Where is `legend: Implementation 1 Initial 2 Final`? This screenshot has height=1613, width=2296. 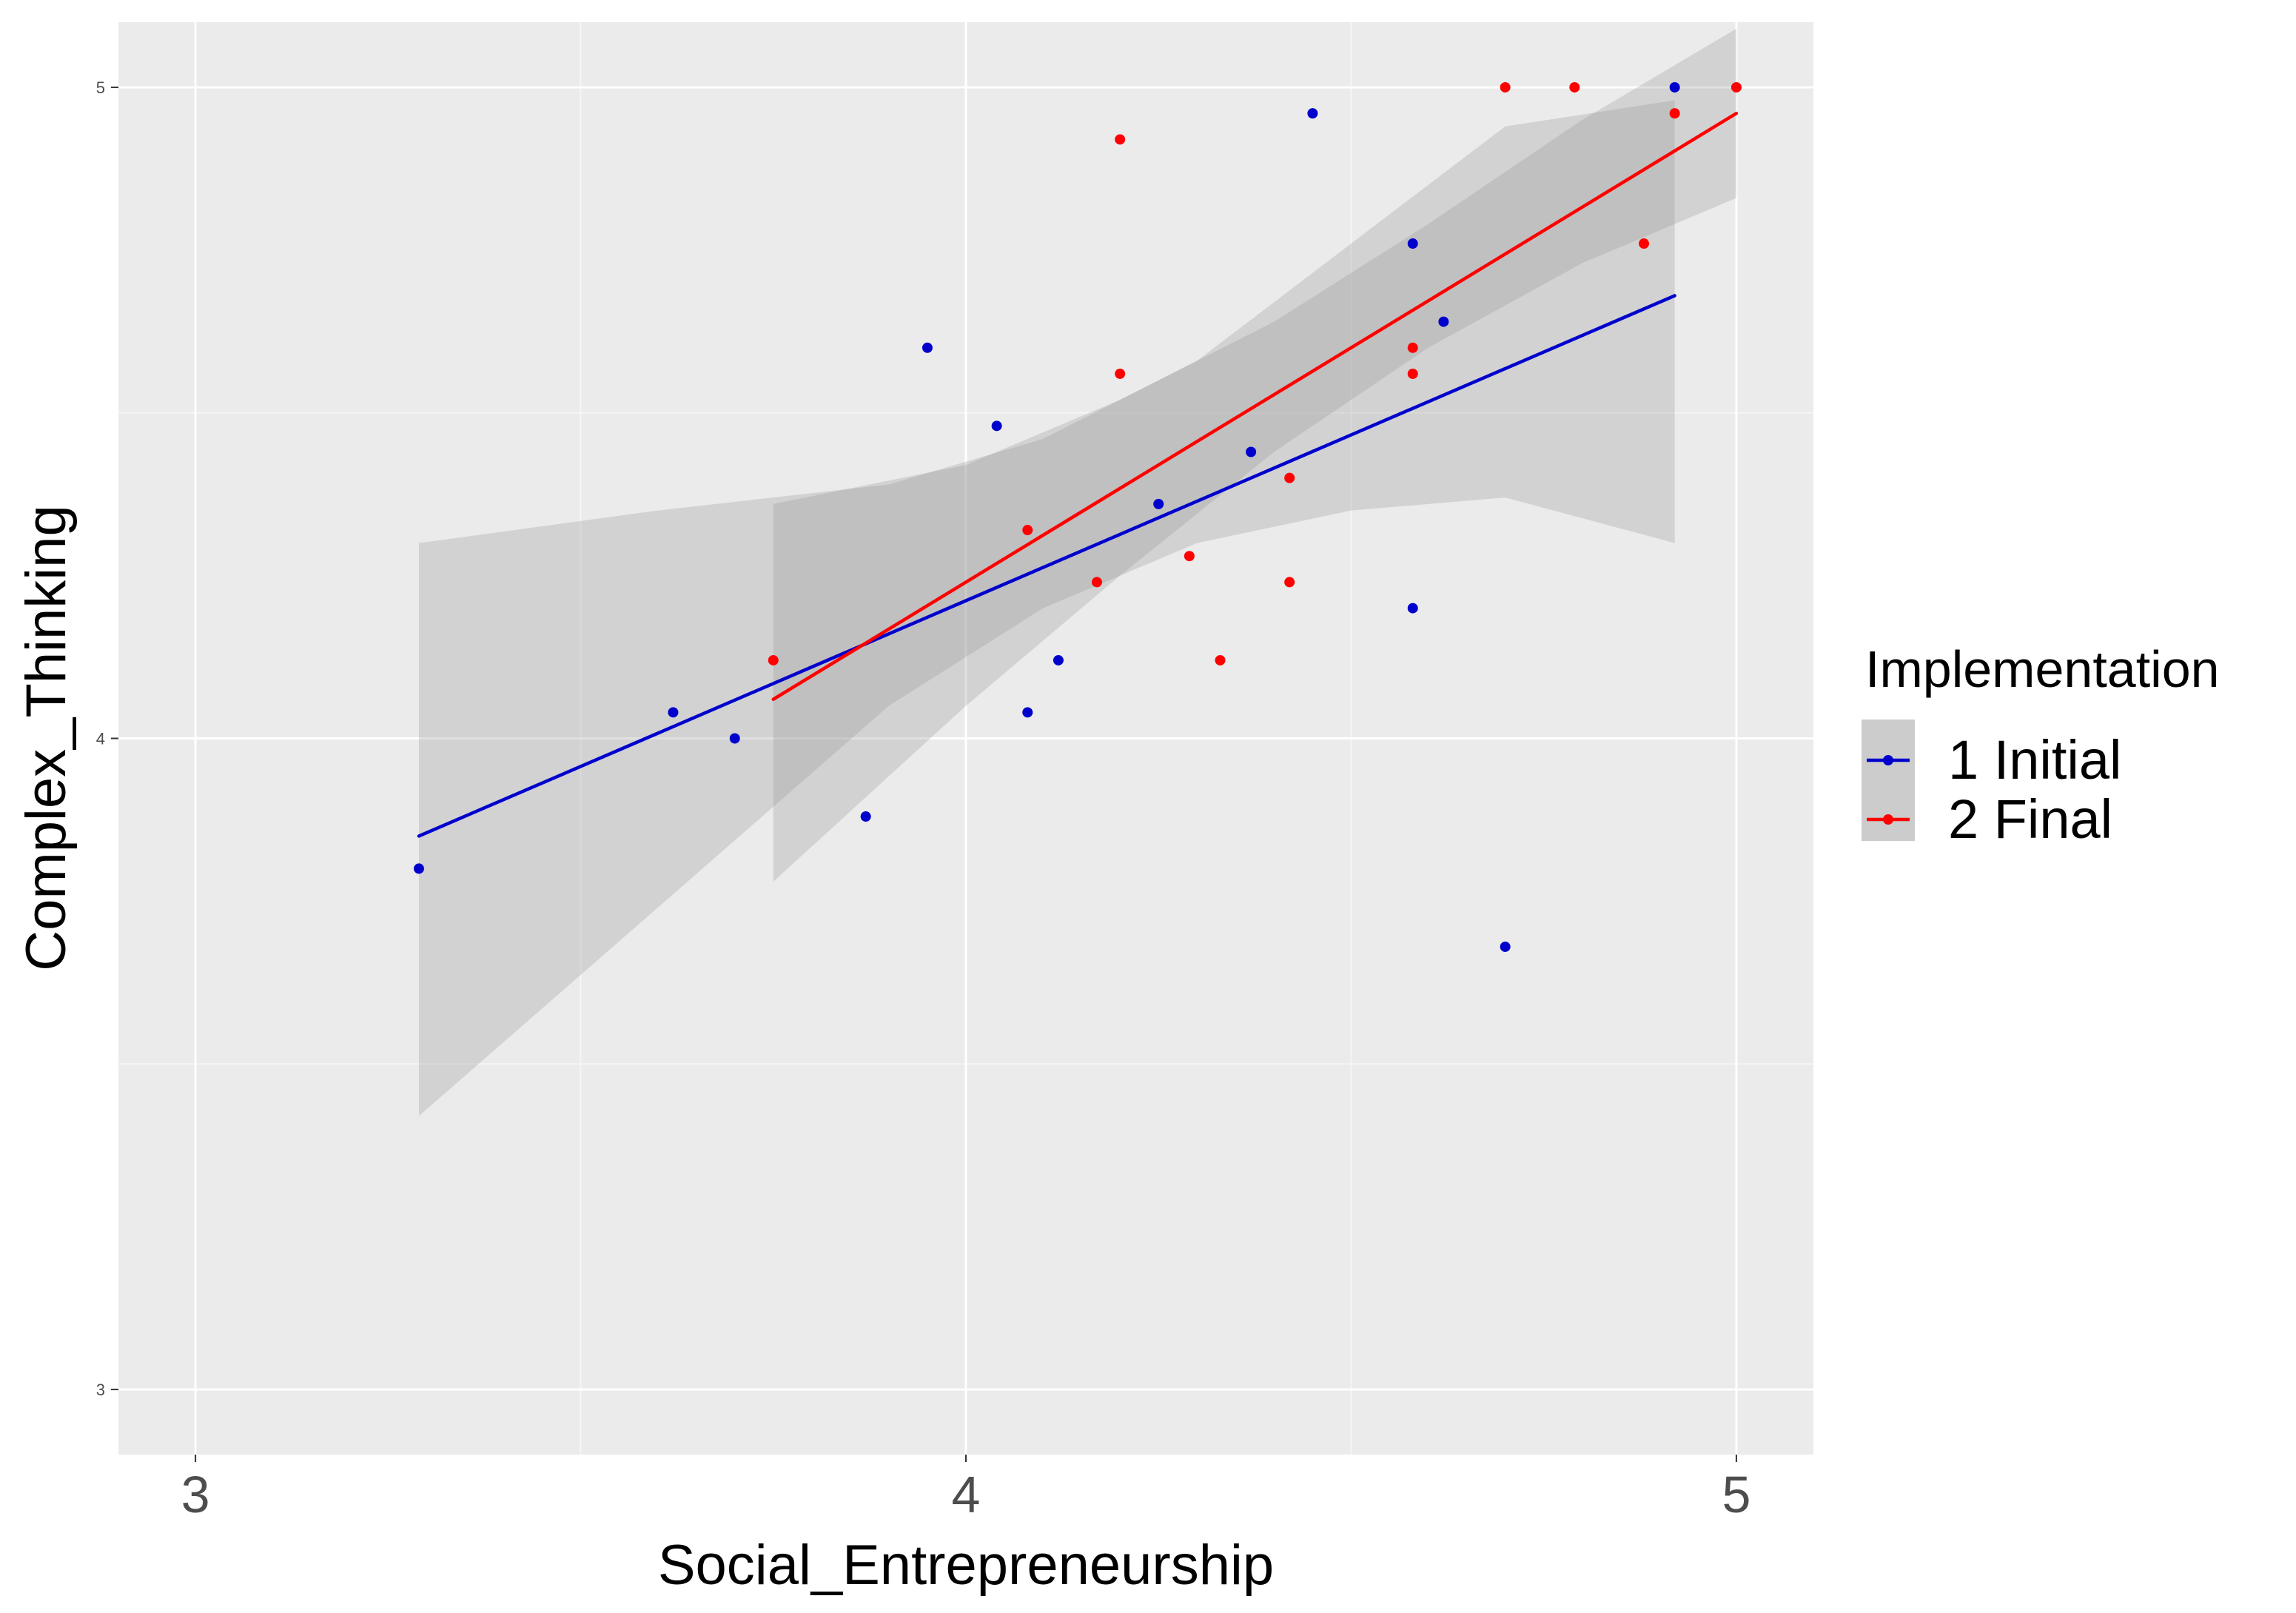 legend: Implementation 1 Initial 2 Final is located at coordinates (2041, 745).